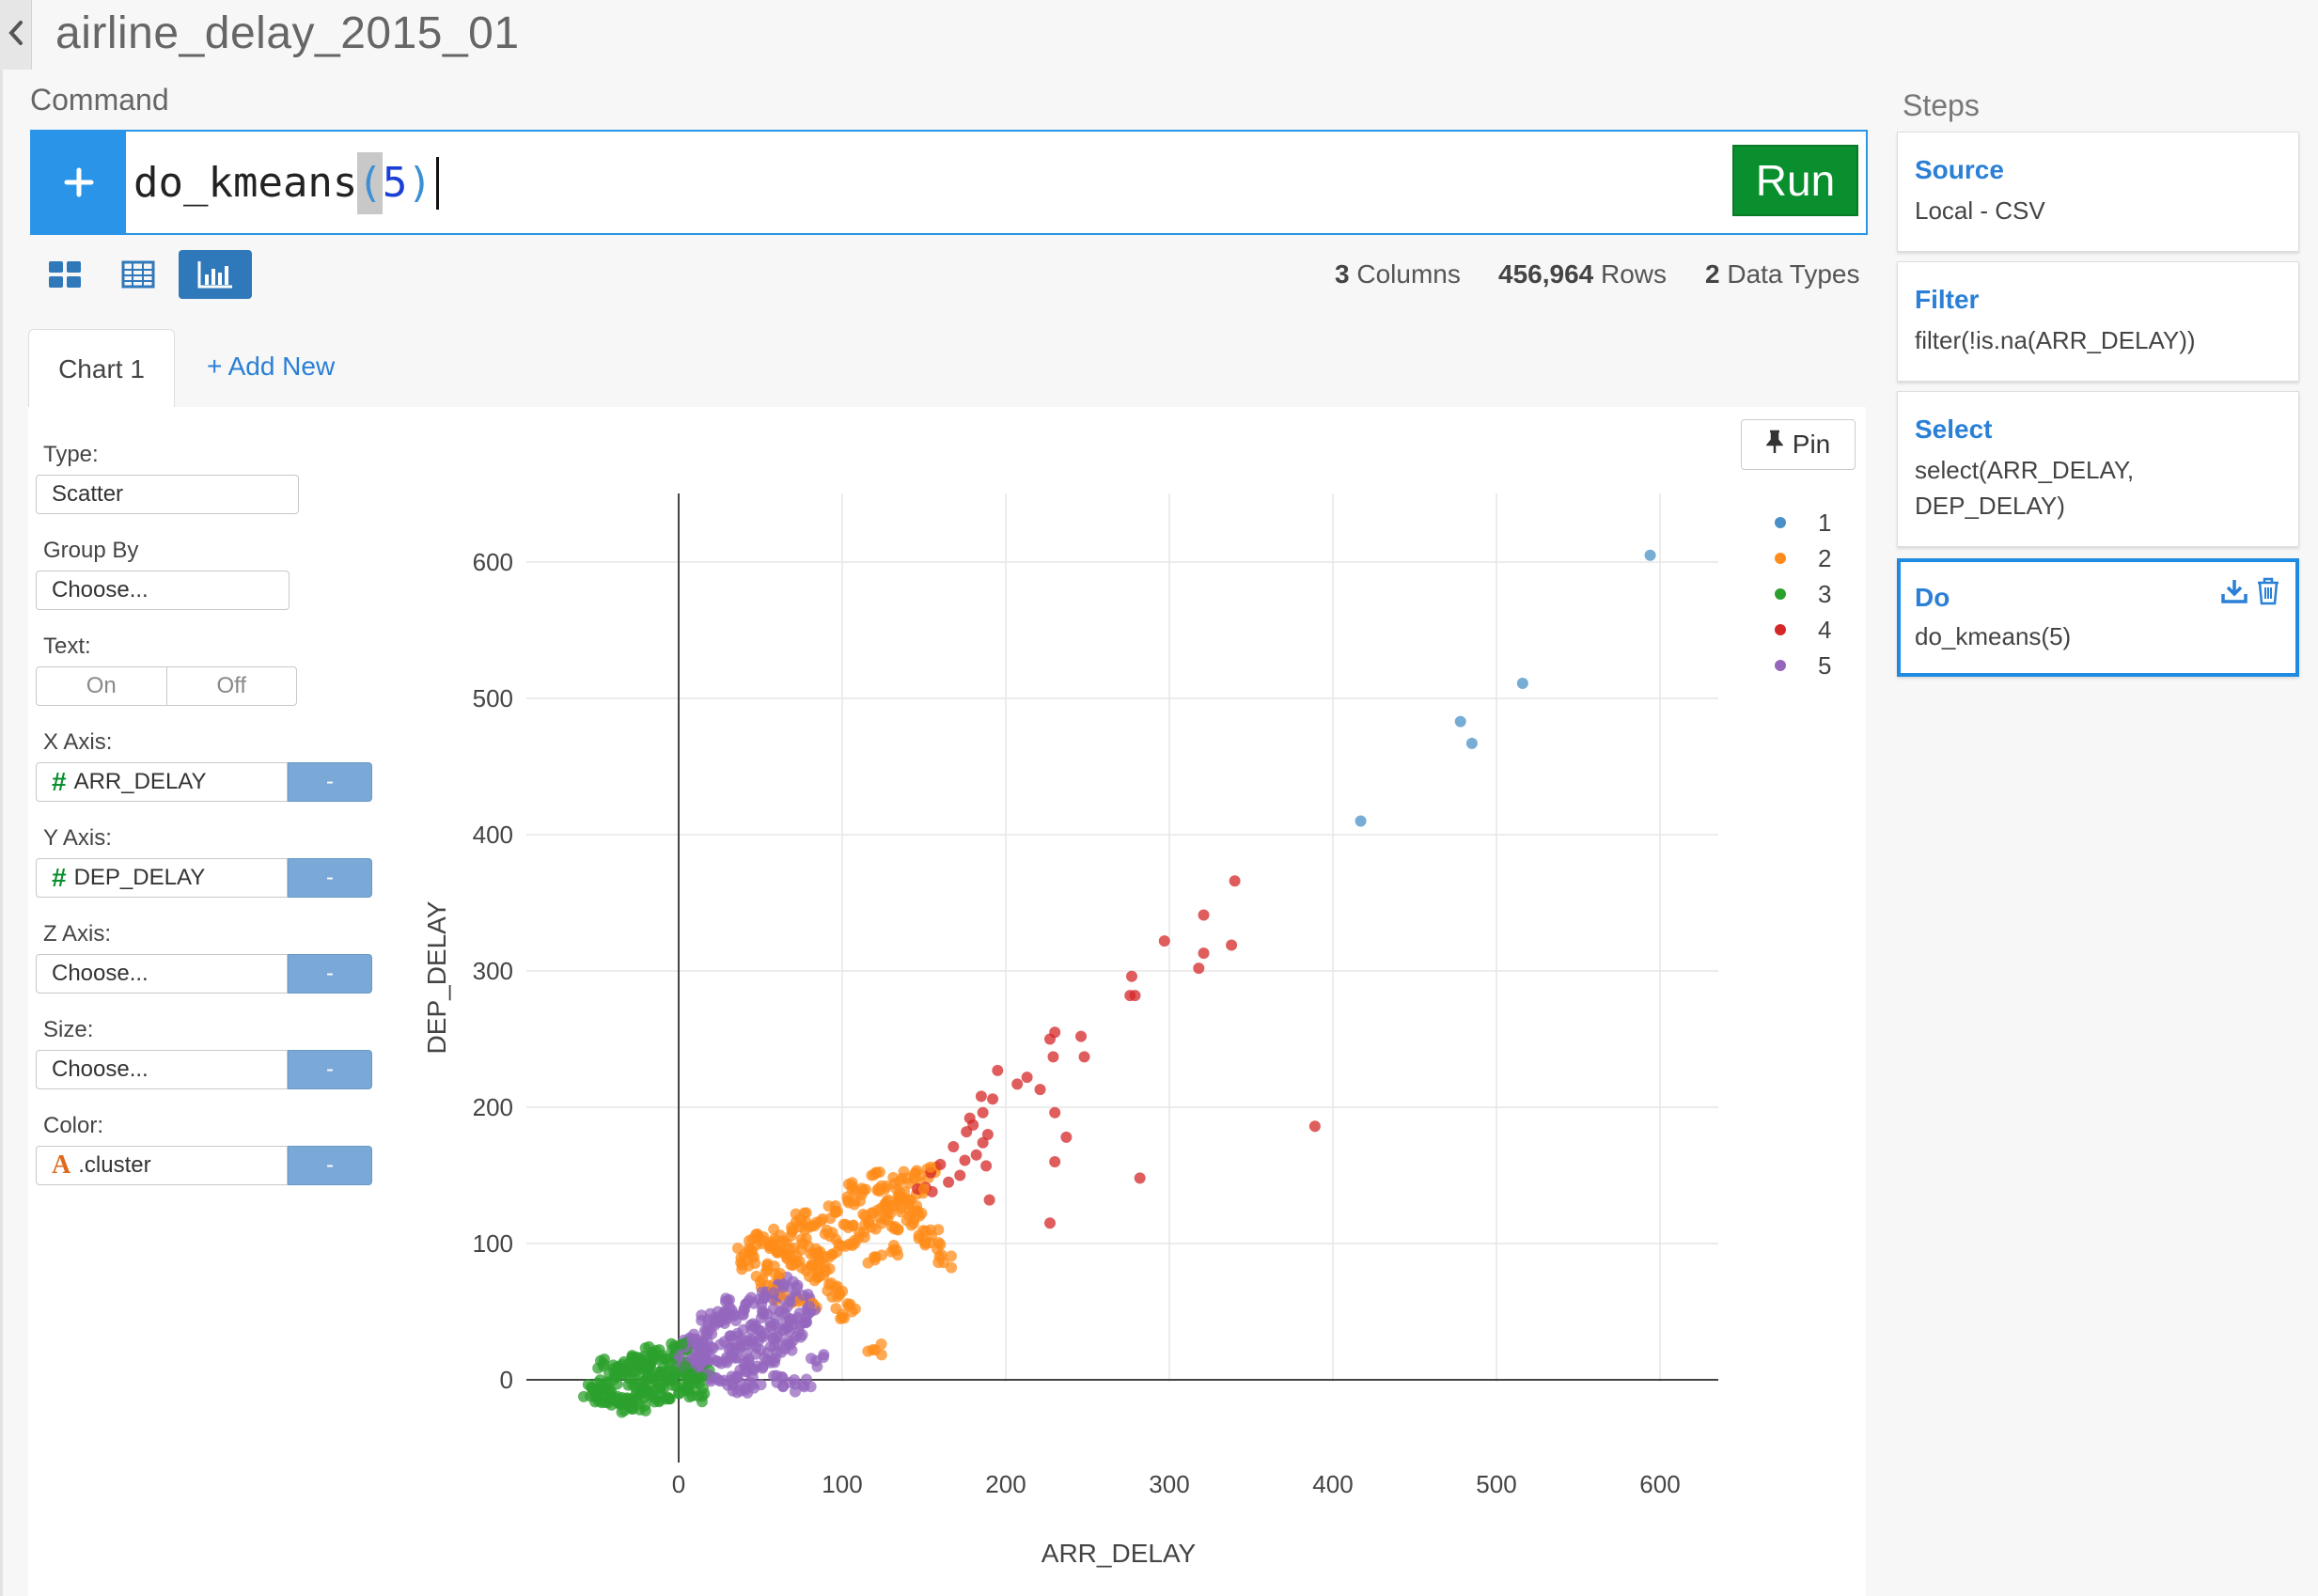 The height and width of the screenshot is (1596, 2318). I want to click on step-body: Local - CSV, so click(1980, 210).